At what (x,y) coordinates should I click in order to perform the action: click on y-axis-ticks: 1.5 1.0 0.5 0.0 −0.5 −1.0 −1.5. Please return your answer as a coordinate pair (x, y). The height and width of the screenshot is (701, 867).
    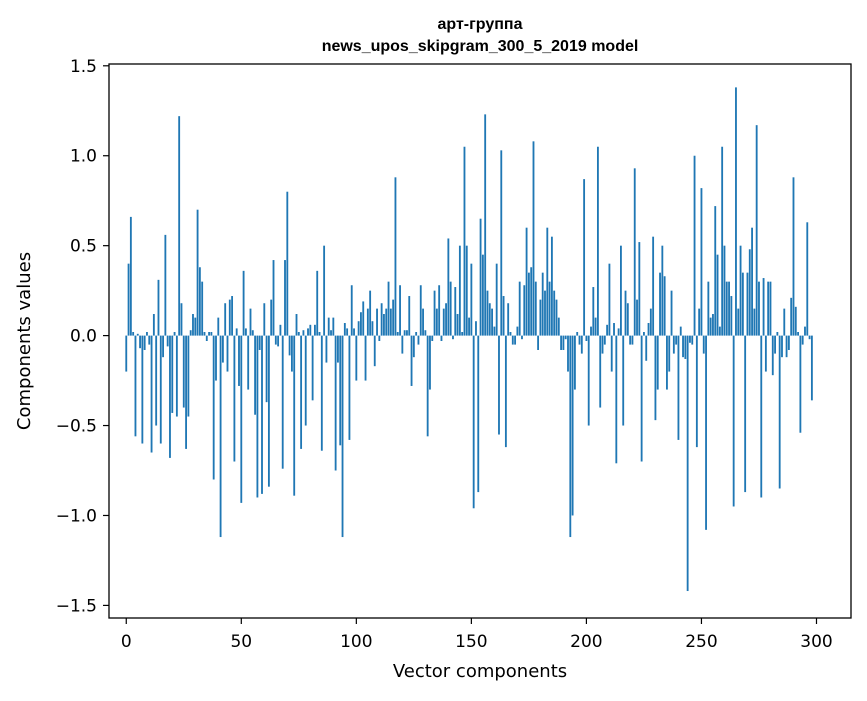
    Looking at the image, I should click on (82, 336).